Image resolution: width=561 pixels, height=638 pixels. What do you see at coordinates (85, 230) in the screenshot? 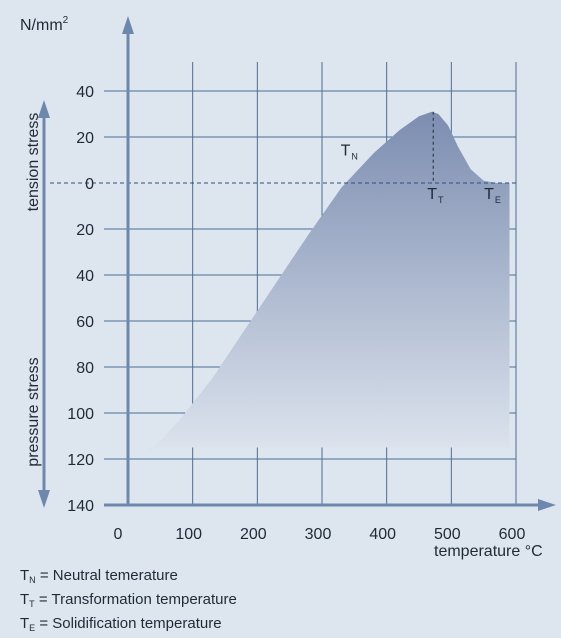
I see `y-tick-label-3: 20` at bounding box center [85, 230].